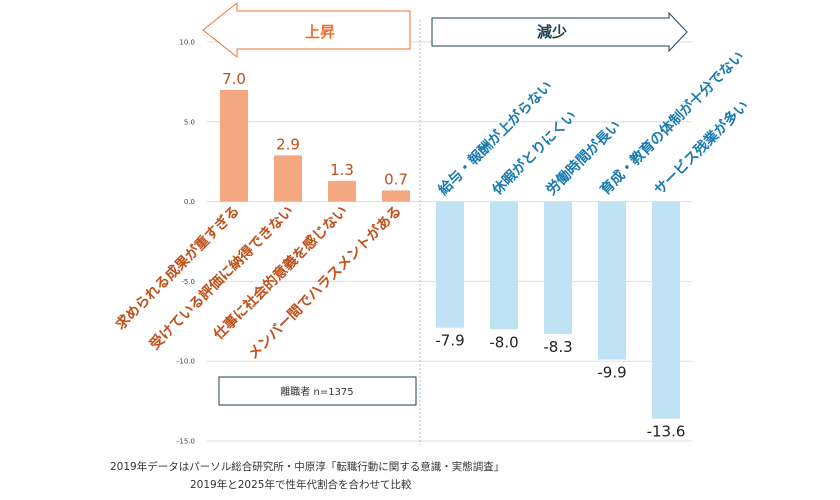  Describe the element at coordinates (611, 373) in the screenshot. I see `value-label: -9.9` at that location.